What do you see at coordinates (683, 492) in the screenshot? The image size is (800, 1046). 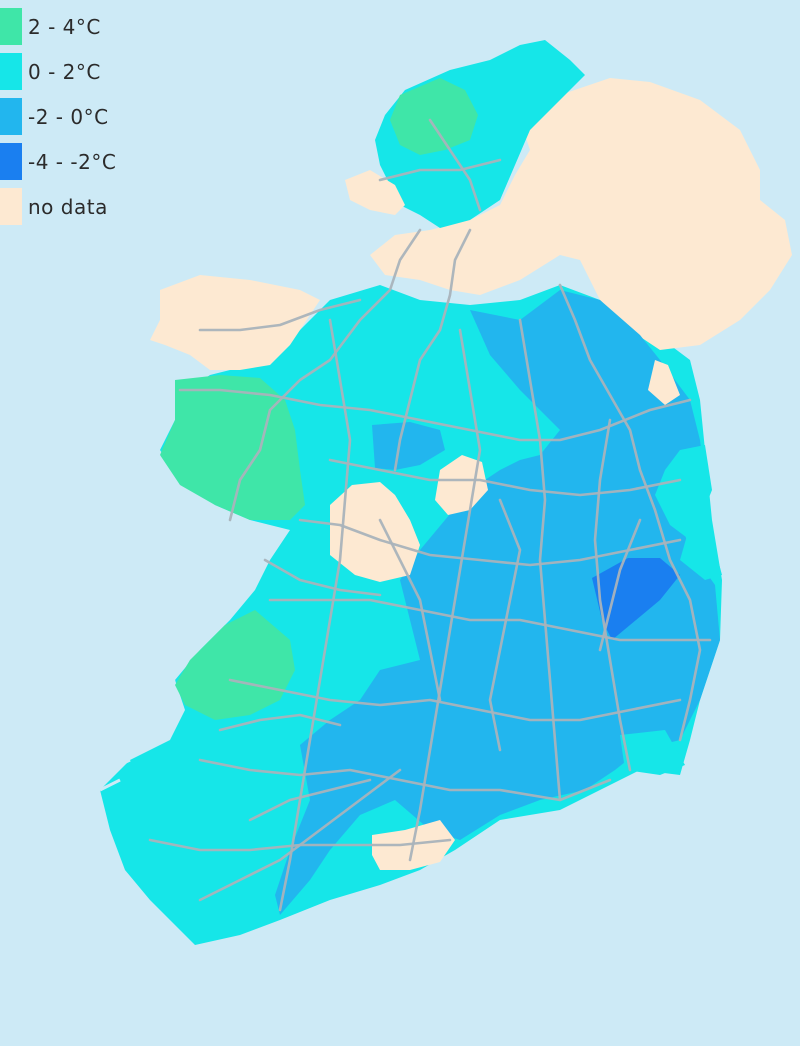 I see `region-dublin-coast` at bounding box center [683, 492].